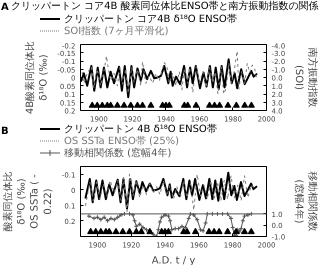 The height and width of the screenshot is (265, 320). Describe the element at coordinates (140, 129) in the screenshot. I see `text: クリッパートン 4B δ¹⁸O ENSO帯` at that location.